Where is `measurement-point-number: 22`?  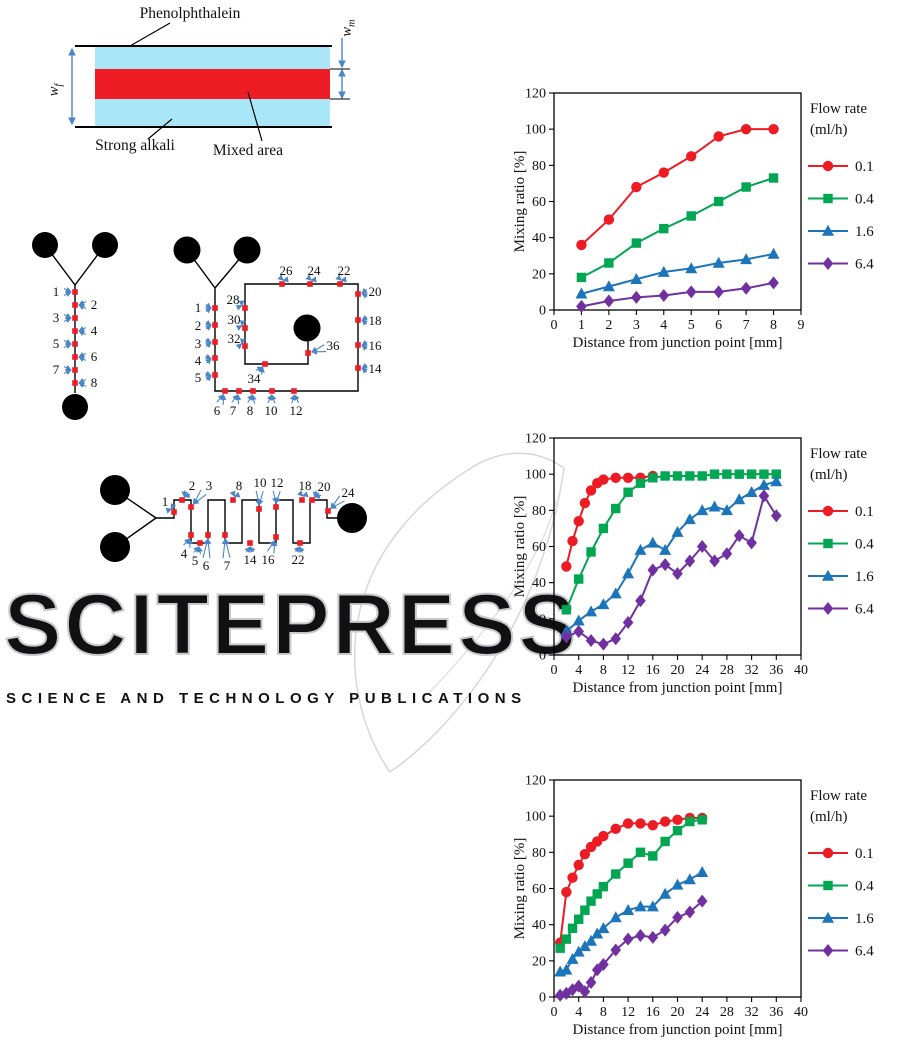
measurement-point-number: 22 is located at coordinates (344, 270).